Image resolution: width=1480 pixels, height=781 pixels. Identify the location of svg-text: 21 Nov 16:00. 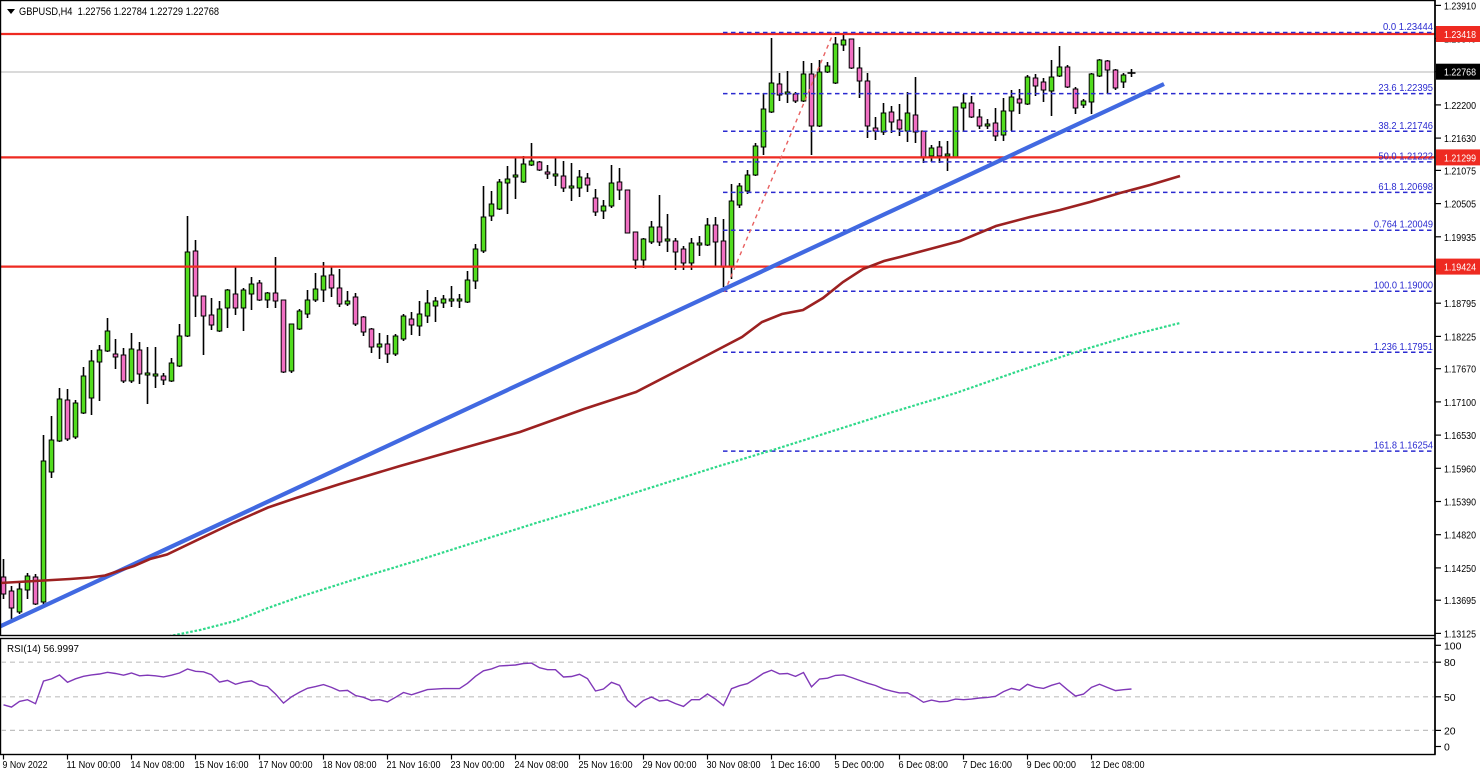
(414, 765).